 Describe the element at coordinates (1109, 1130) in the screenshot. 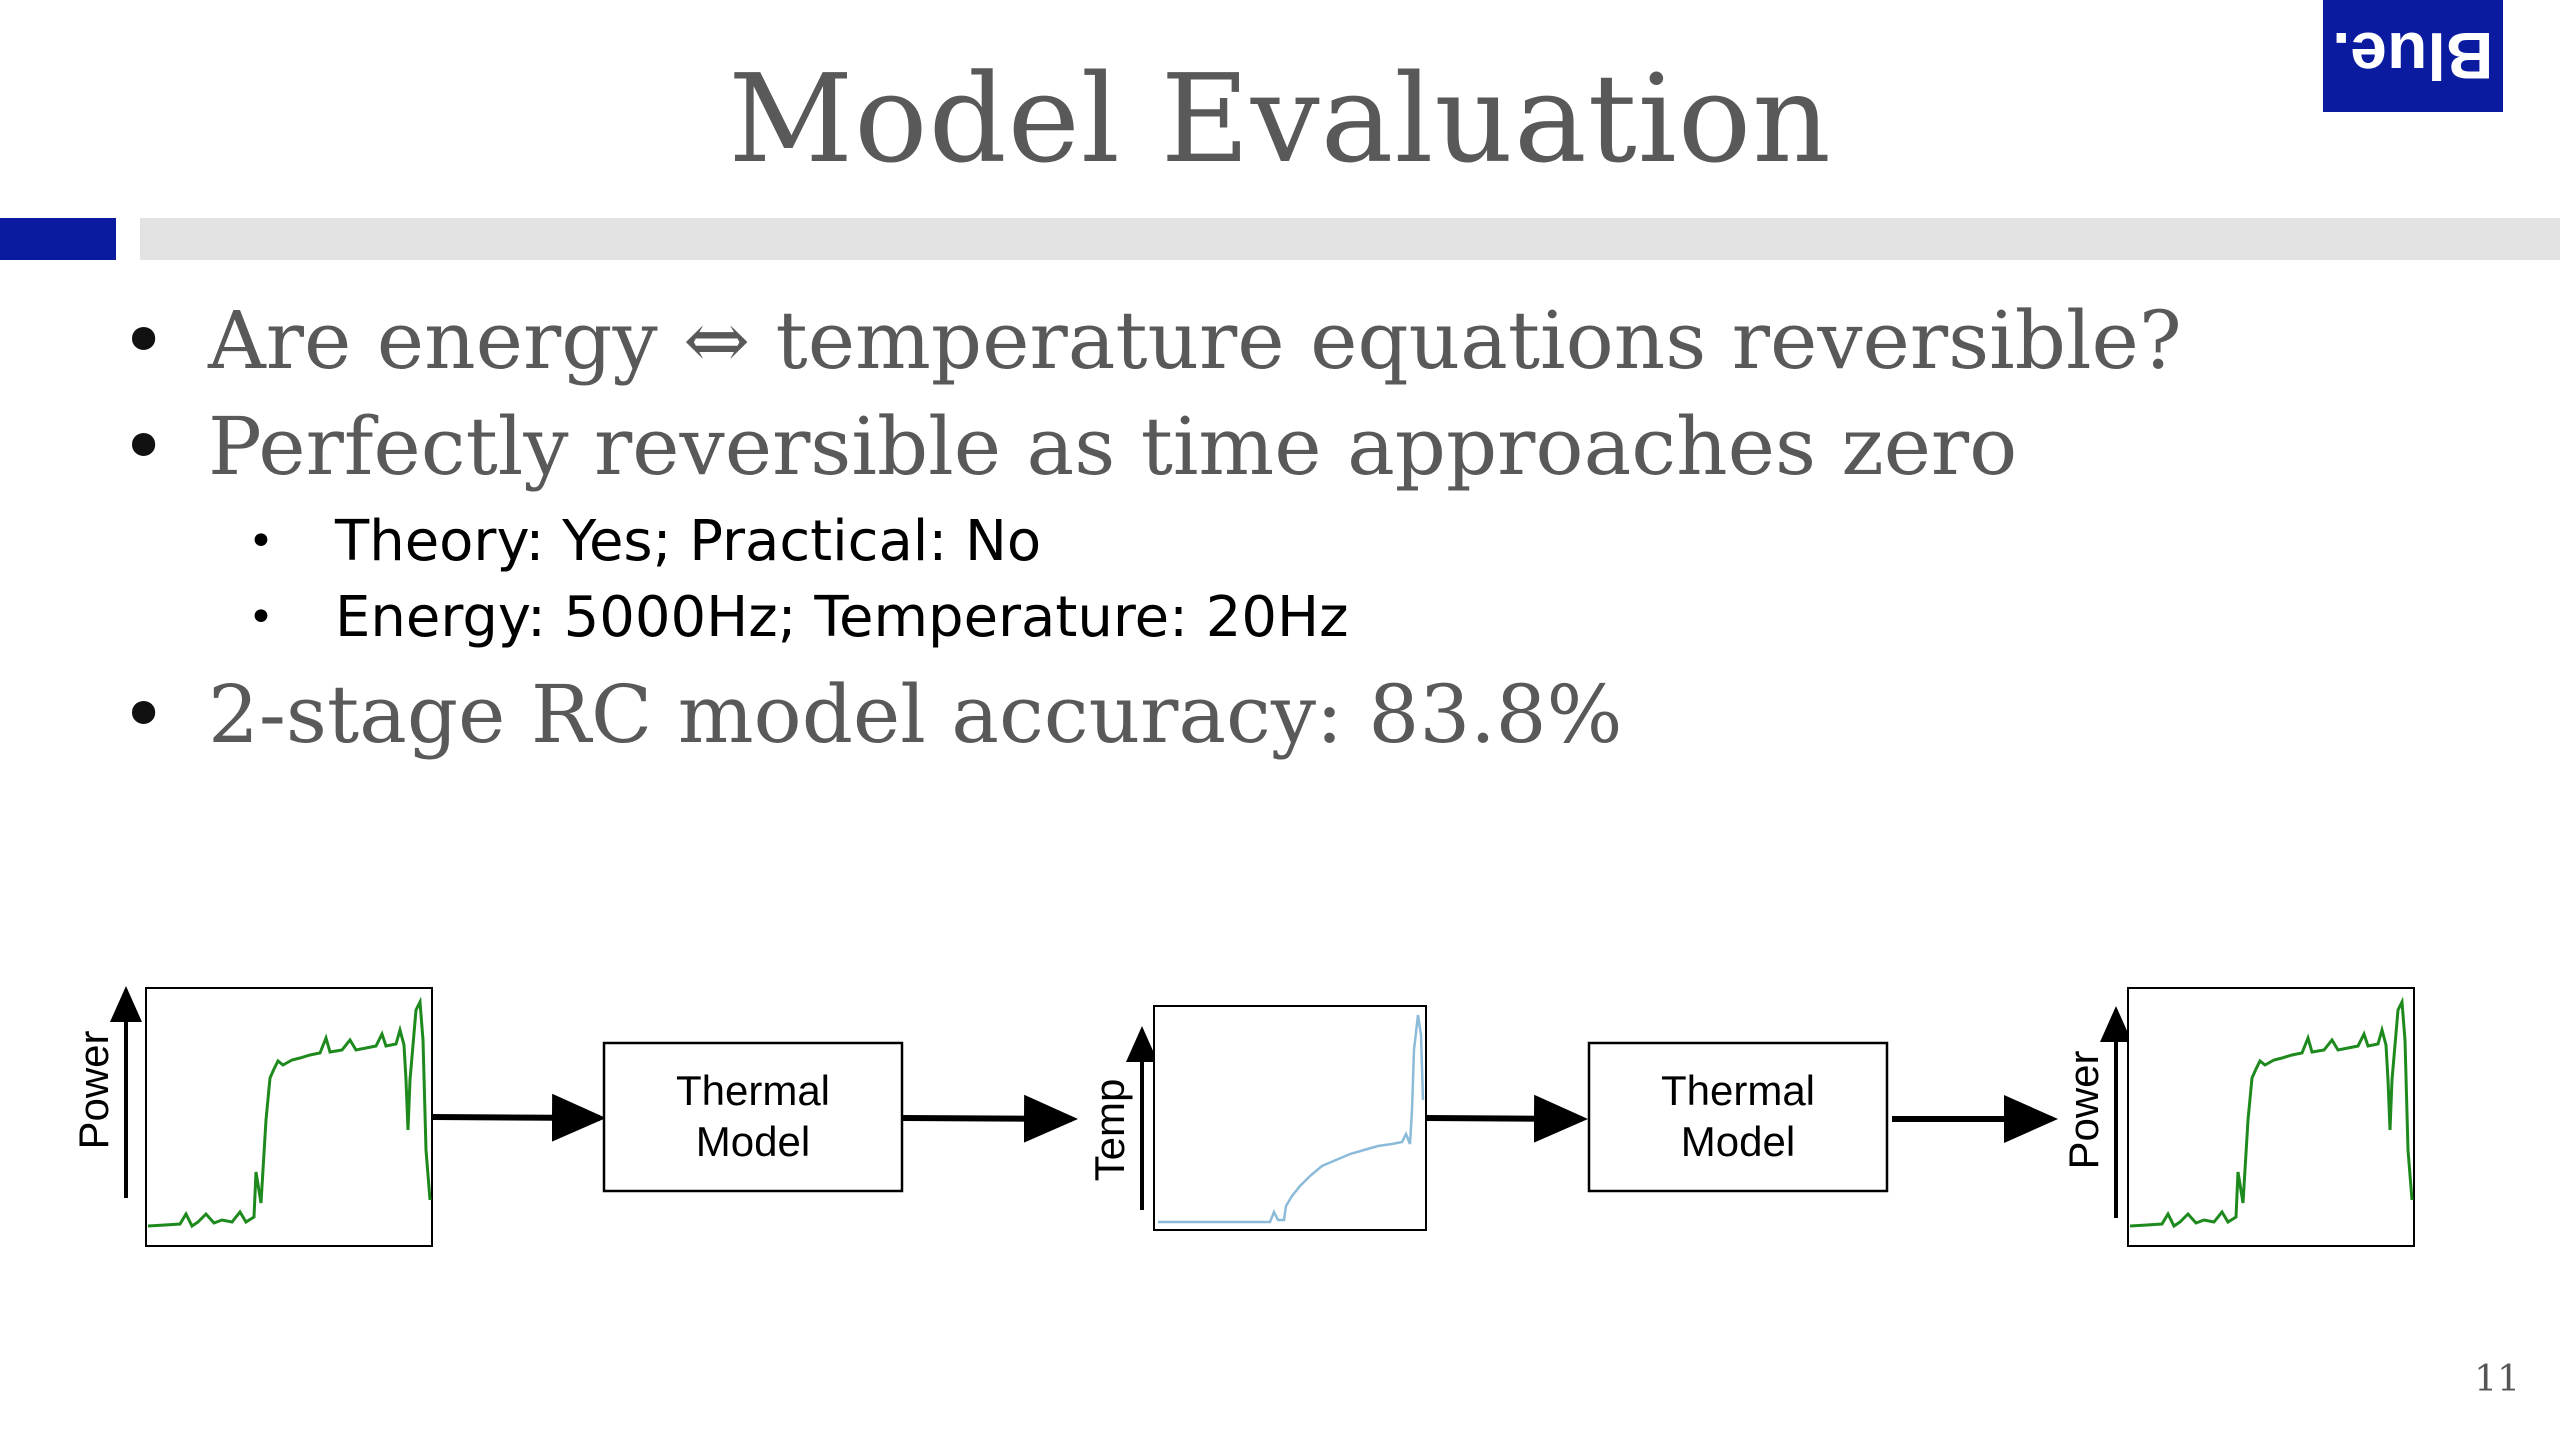

I see `temperature-axis-label: Temp` at that location.